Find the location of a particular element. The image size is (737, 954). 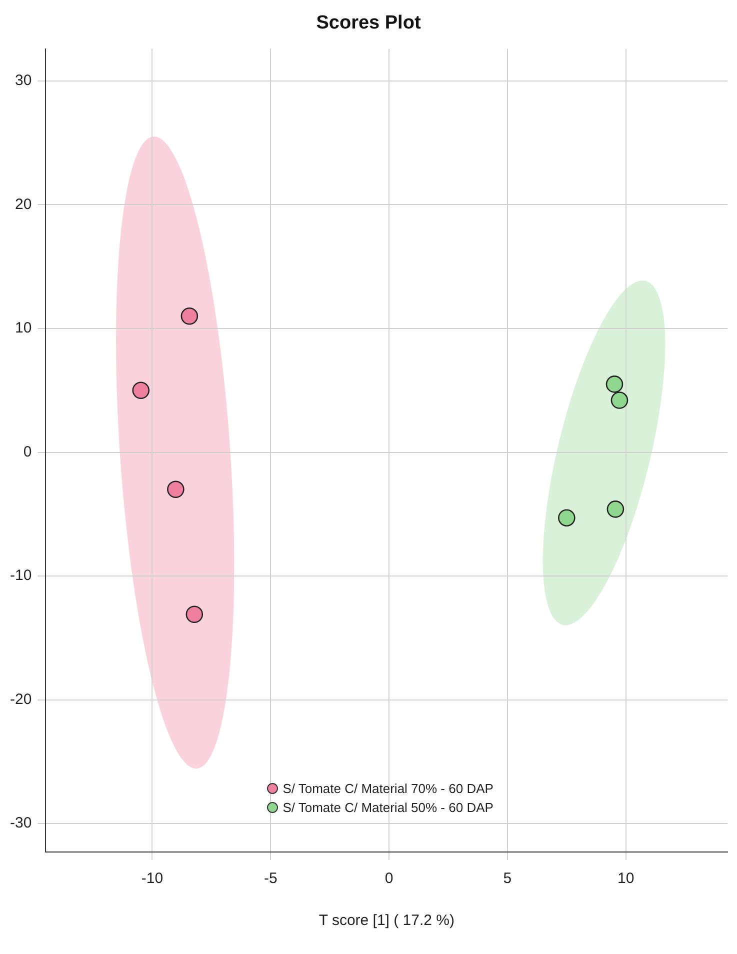

y-tick-label: -30 is located at coordinates (21, 823).